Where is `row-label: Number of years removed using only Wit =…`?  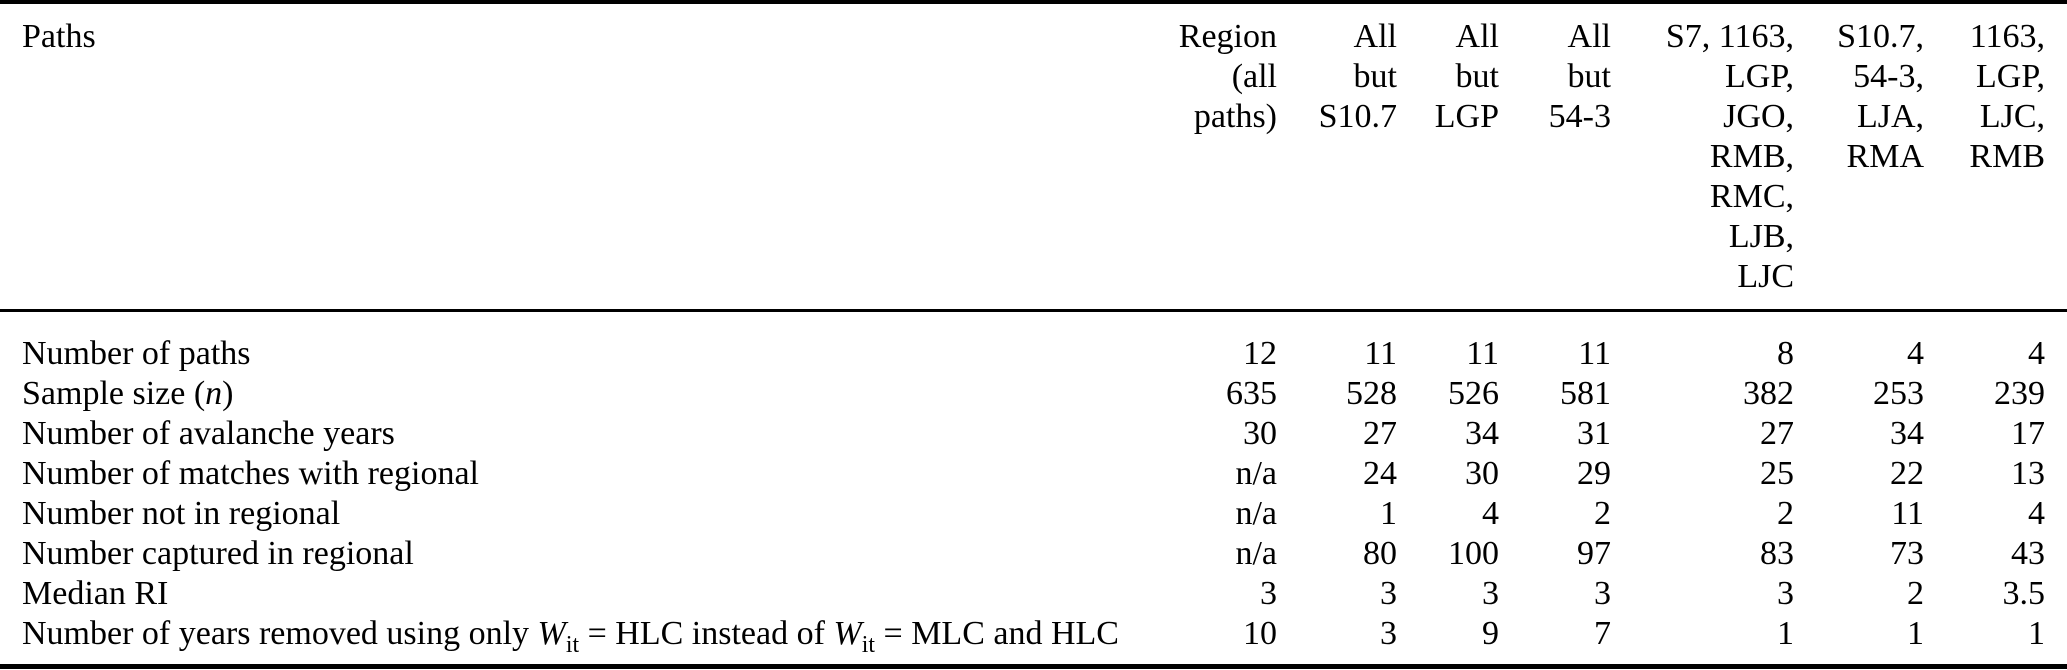 row-label: Number of years removed using only Wit =… is located at coordinates (575, 640).